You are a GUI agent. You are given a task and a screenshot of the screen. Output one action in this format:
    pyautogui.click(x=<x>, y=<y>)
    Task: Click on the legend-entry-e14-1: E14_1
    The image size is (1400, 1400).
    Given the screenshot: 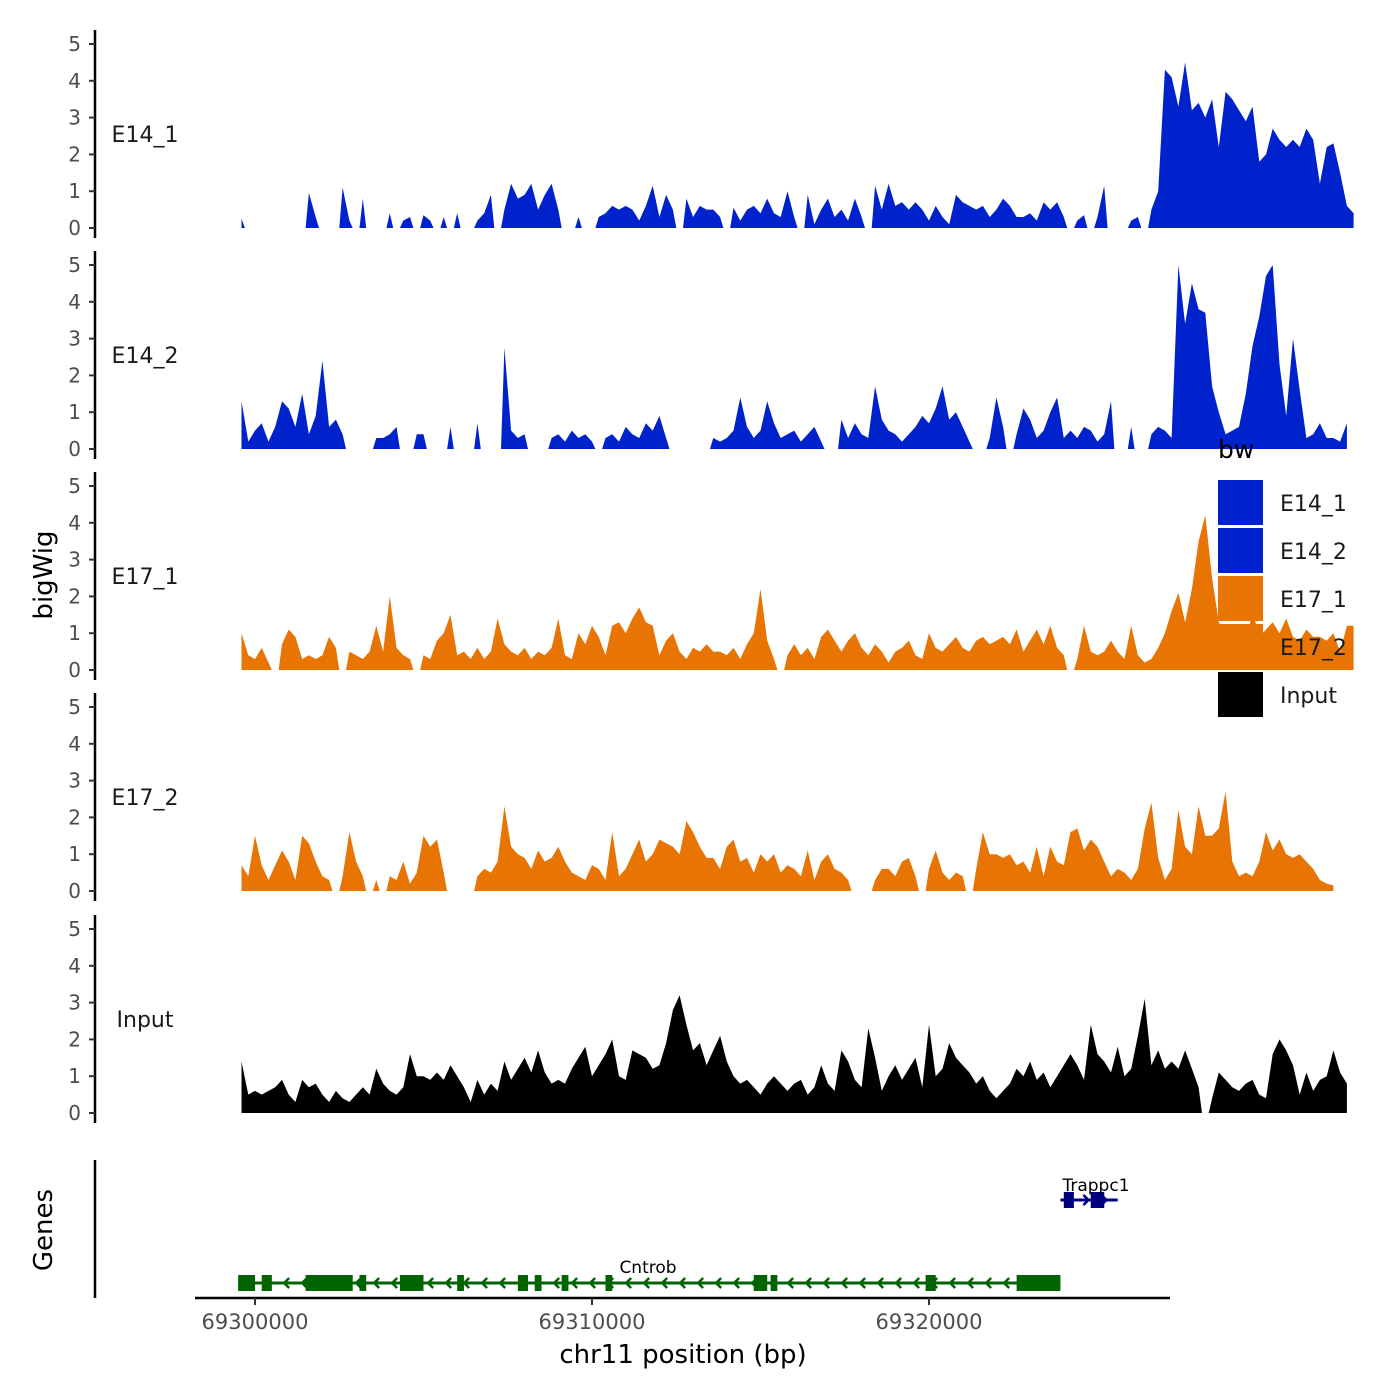 What is the action you would take?
    pyautogui.click(x=1282, y=502)
    